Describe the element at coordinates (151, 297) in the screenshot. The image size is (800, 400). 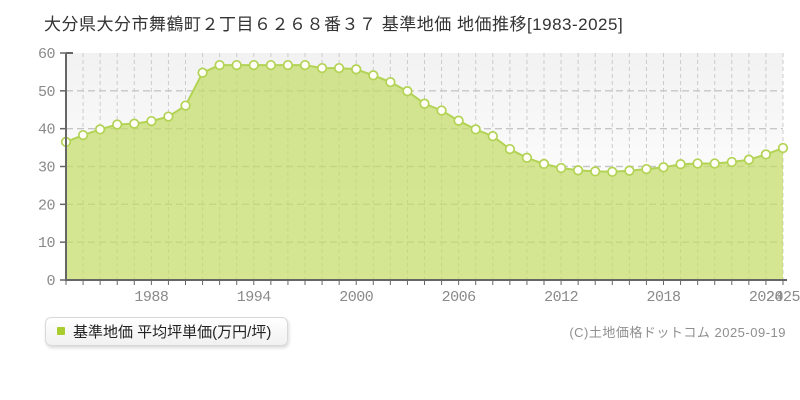
I see `x-tick-label: 1988` at that location.